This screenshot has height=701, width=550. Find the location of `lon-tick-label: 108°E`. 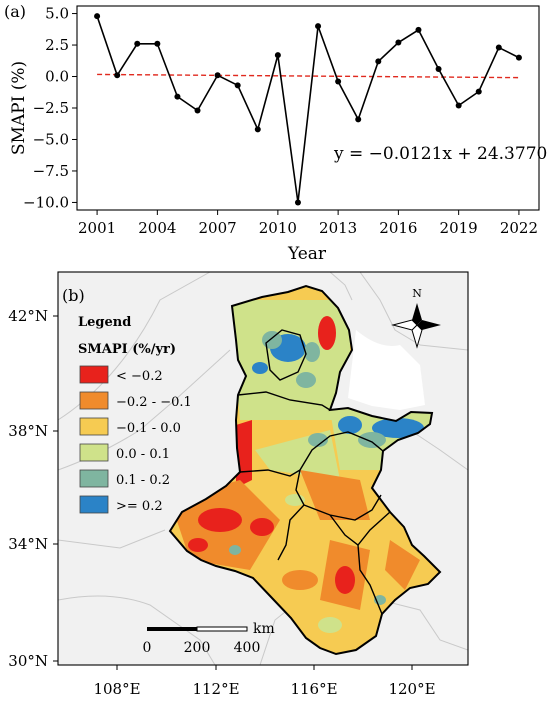

lon-tick-label: 108°E is located at coordinates (116, 689).